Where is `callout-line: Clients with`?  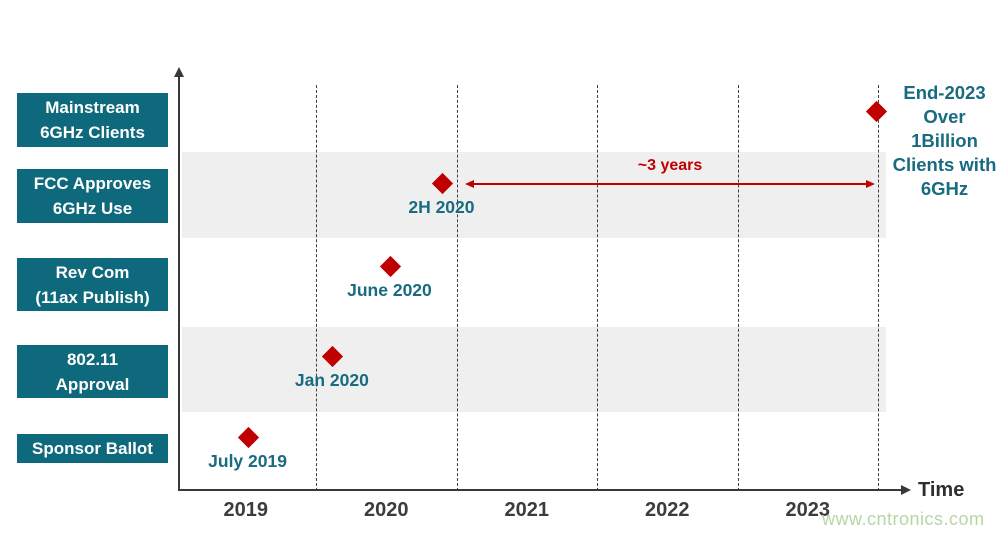 callout-line: Clients with is located at coordinates (944, 164).